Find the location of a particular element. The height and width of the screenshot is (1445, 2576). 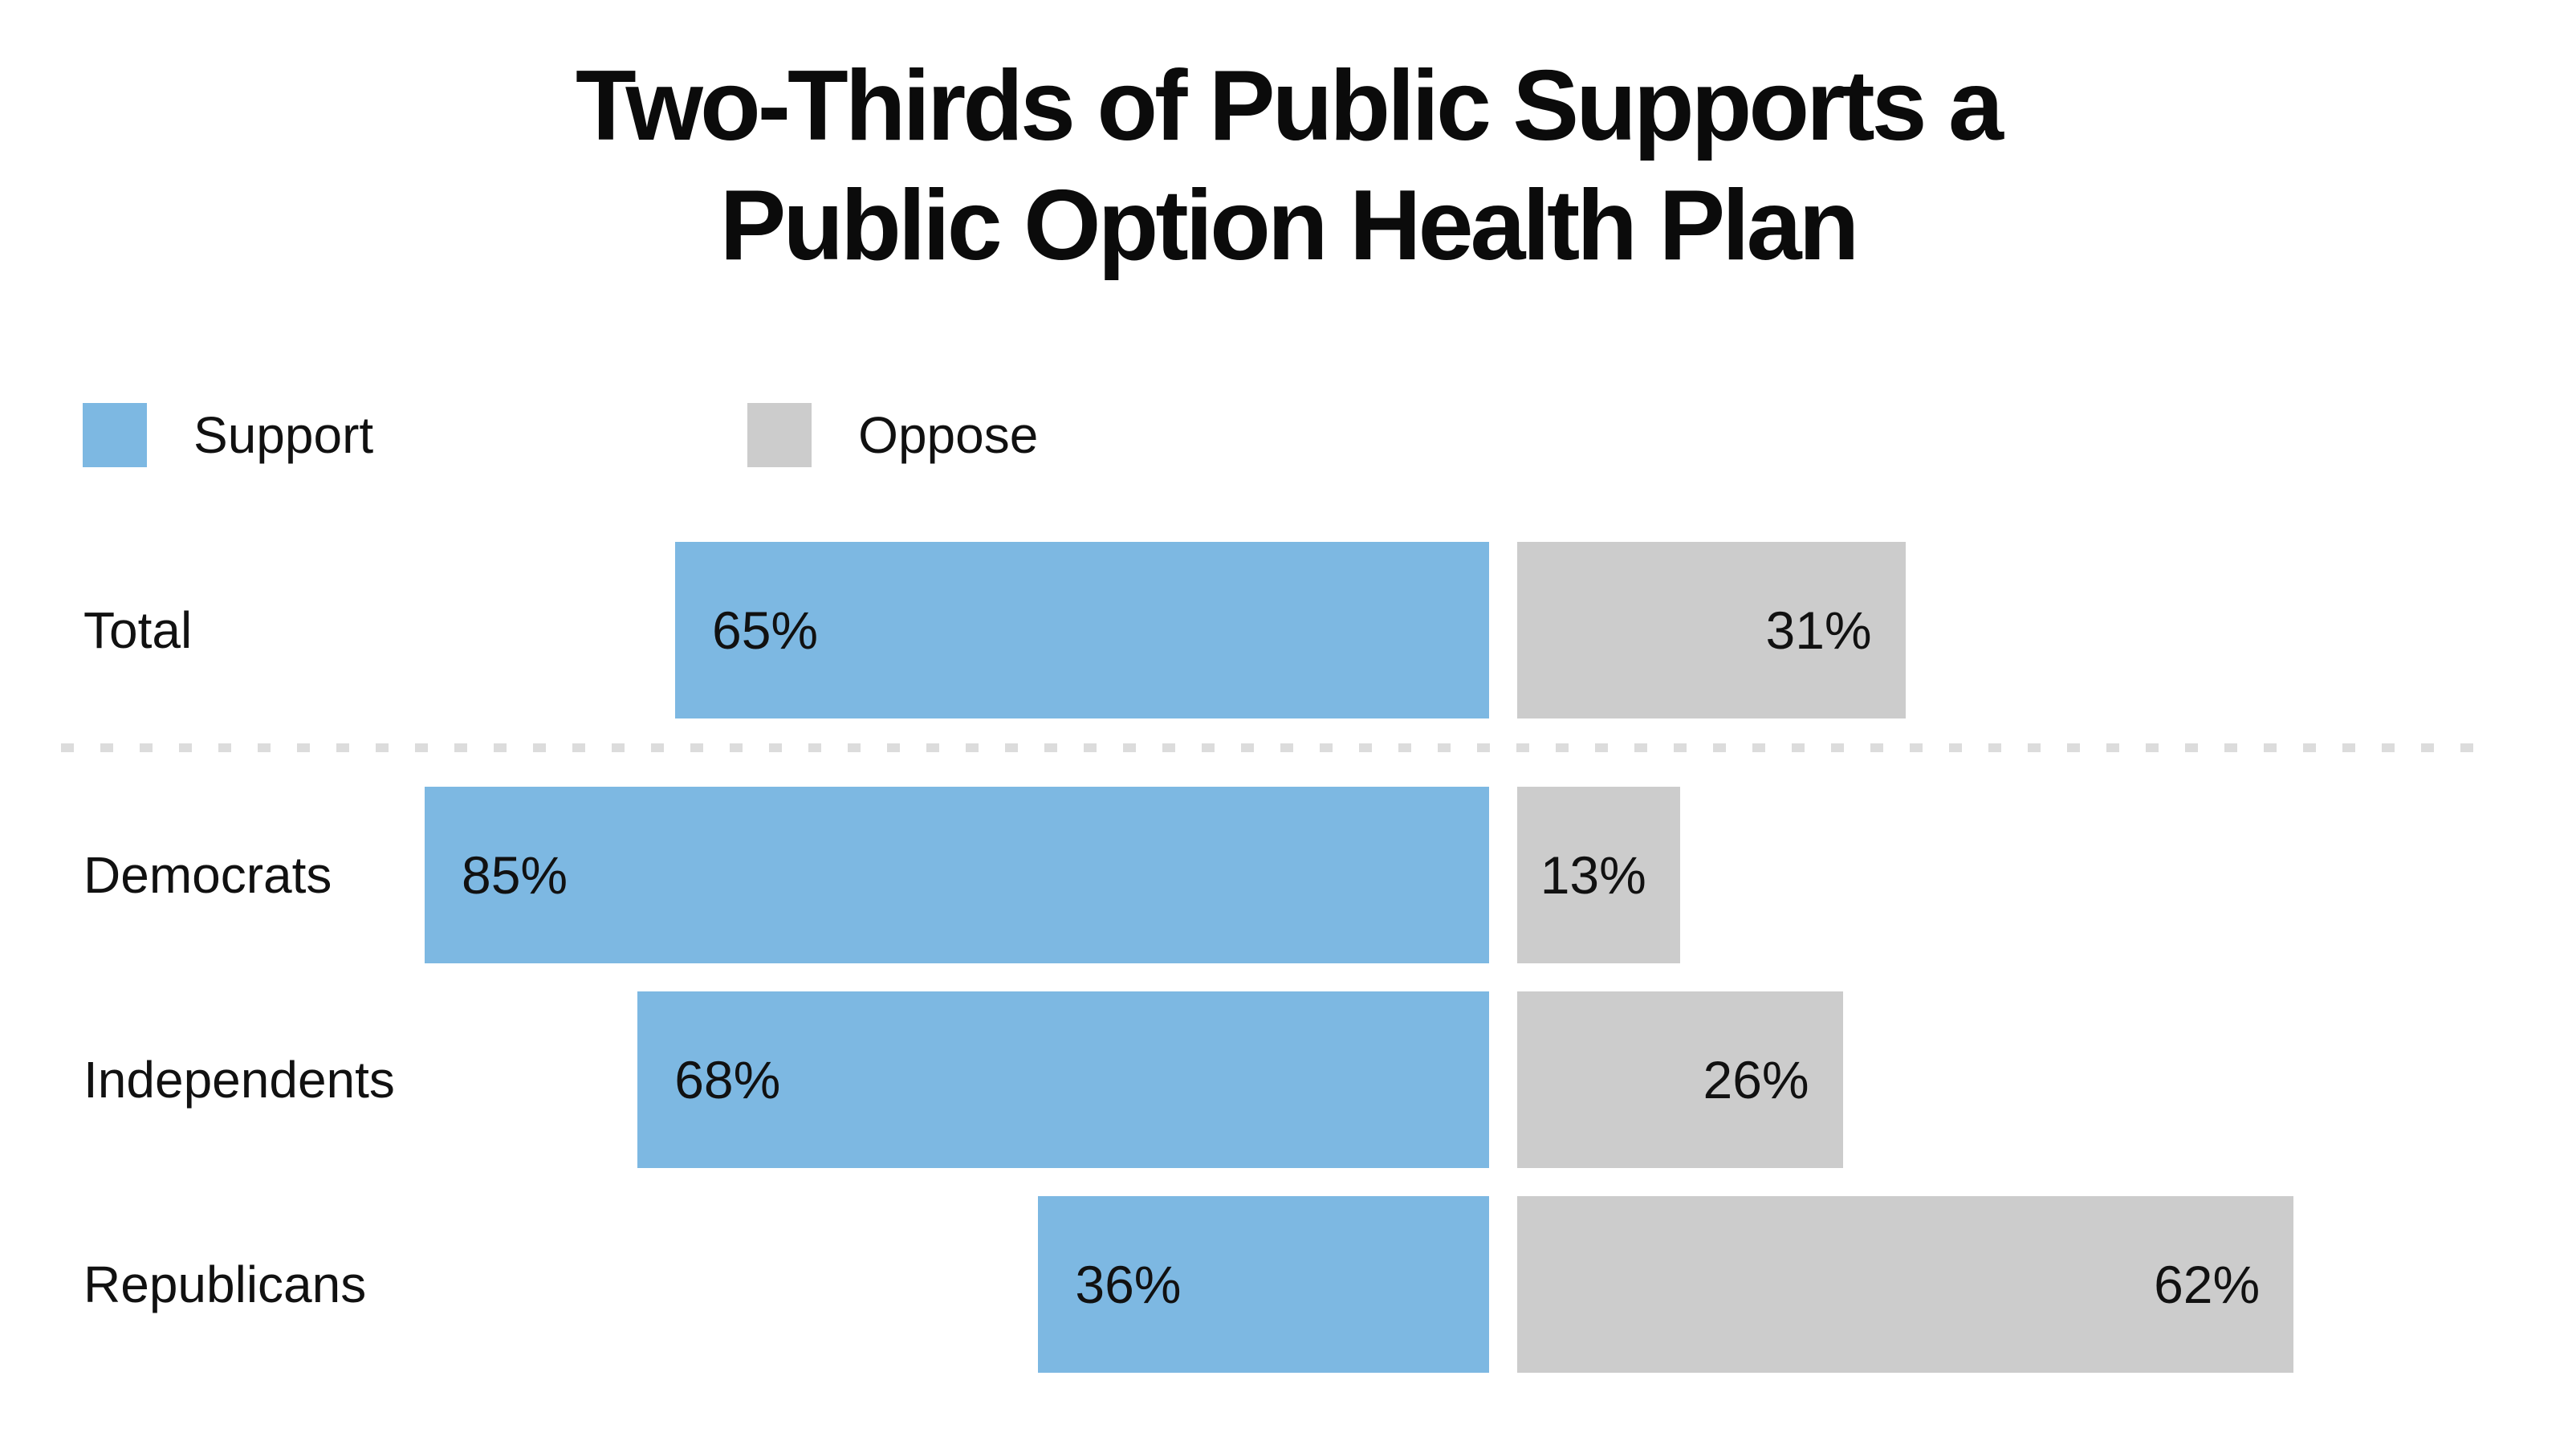

legend-item-oppose: Oppose is located at coordinates (893, 435).